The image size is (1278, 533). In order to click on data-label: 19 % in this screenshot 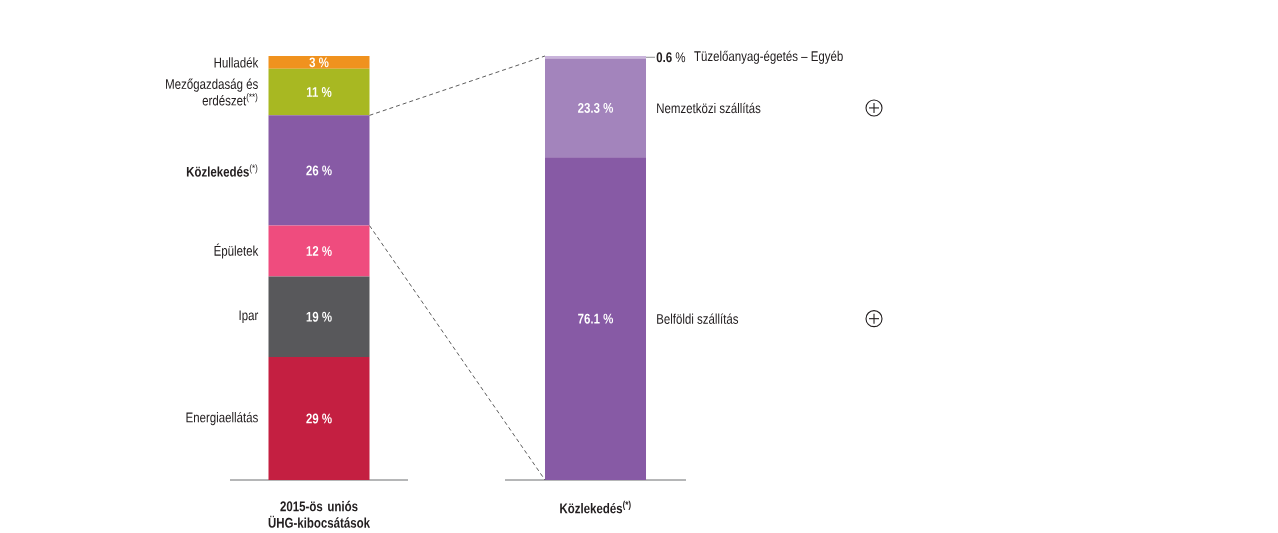, I will do `click(319, 316)`.